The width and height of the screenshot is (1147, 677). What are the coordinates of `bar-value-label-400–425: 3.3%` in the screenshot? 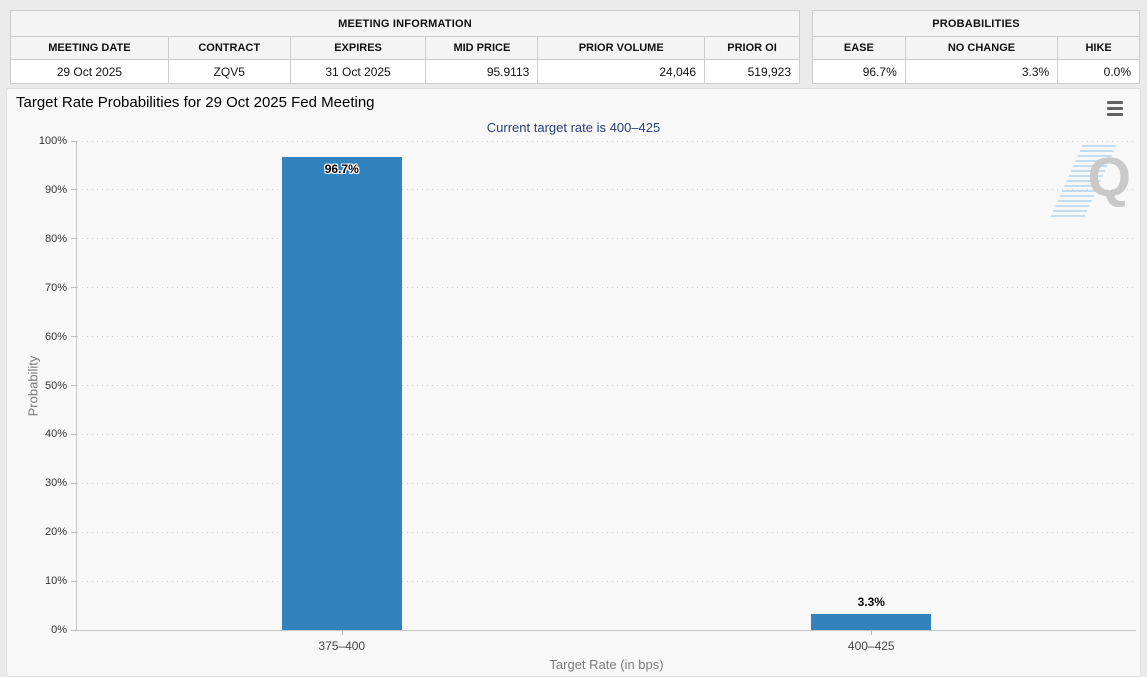 It's located at (871, 602).